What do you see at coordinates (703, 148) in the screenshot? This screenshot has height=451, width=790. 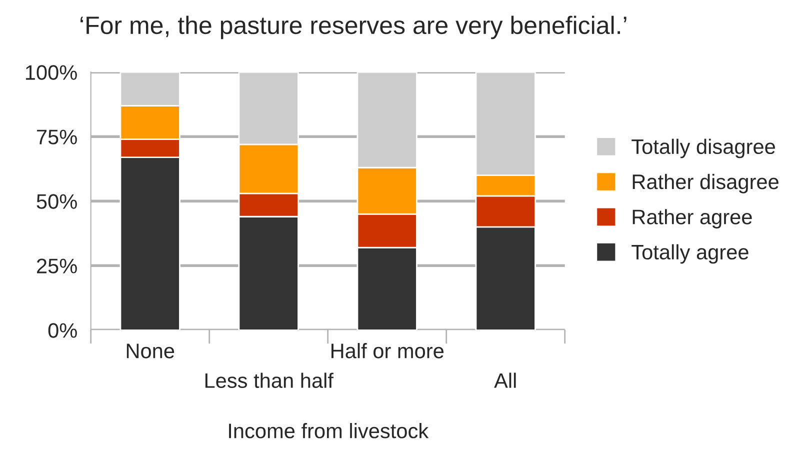 I see `legend-label: Totally disagree` at bounding box center [703, 148].